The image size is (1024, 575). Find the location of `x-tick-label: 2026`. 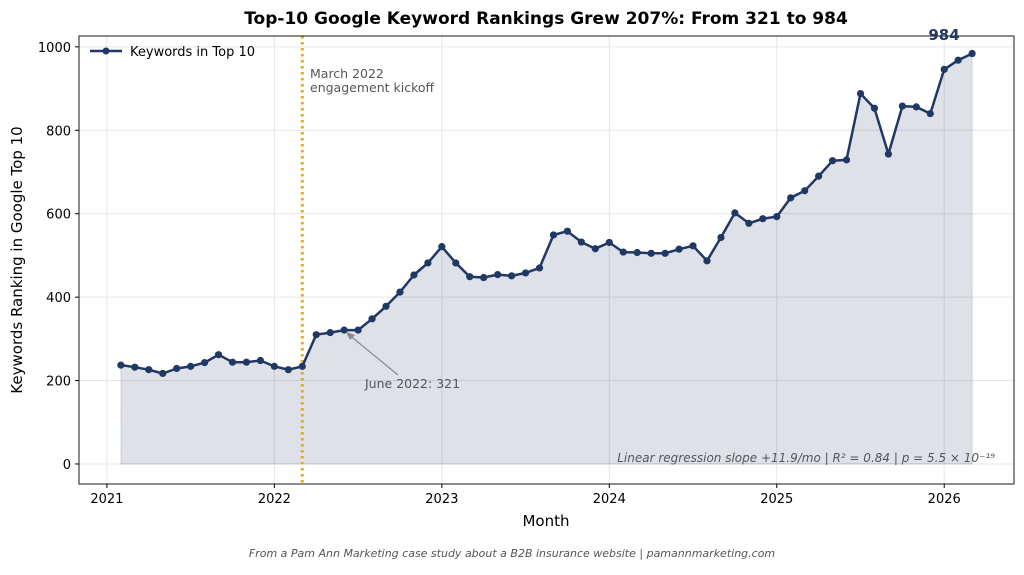

x-tick-label: 2026 is located at coordinates (944, 499).